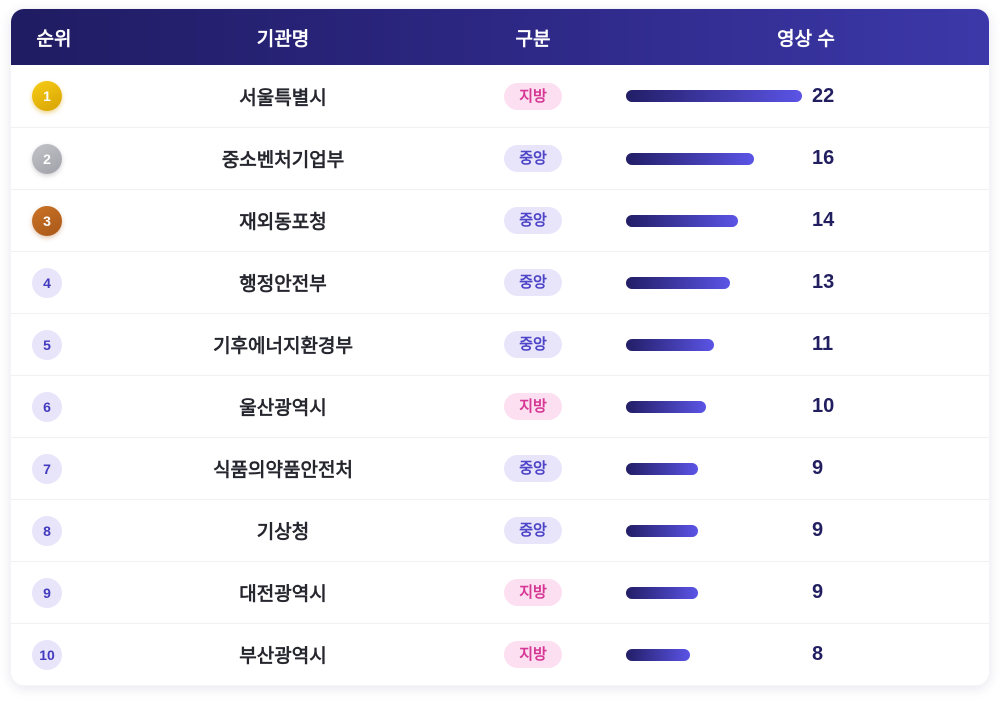 The image size is (1000, 701). I want to click on rank-cell: 1, so click(47, 96).